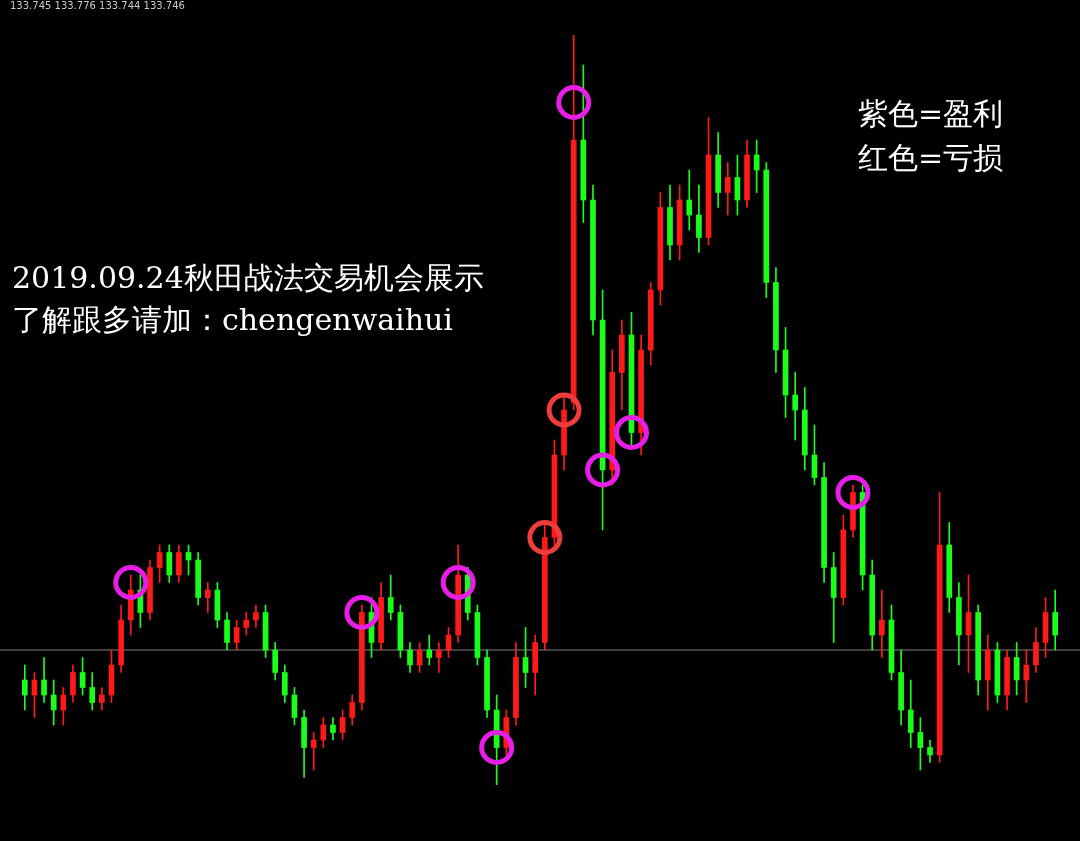 The width and height of the screenshot is (1080, 841). I want to click on text: 了解跟多请加：chengenwaihui, so click(232, 320).